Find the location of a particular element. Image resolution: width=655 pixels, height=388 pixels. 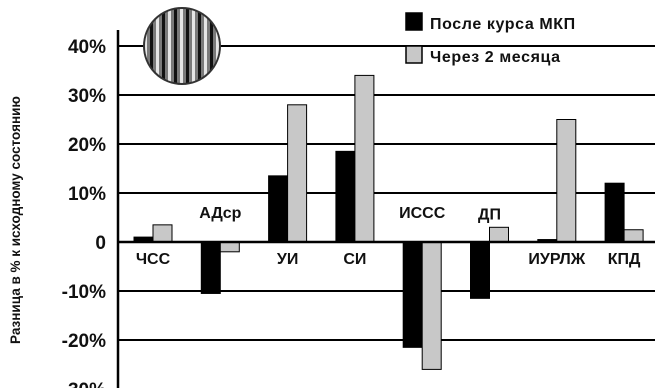

category-label: КПД is located at coordinates (624, 259).